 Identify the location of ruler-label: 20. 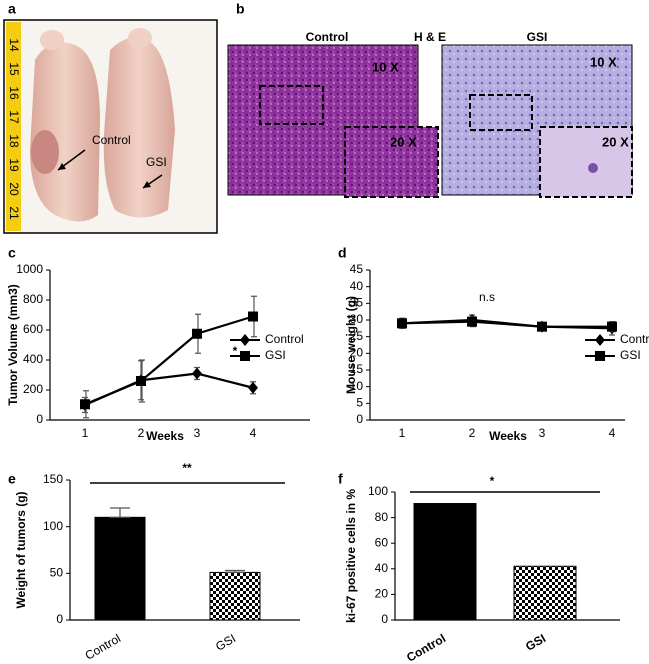
(14, 189).